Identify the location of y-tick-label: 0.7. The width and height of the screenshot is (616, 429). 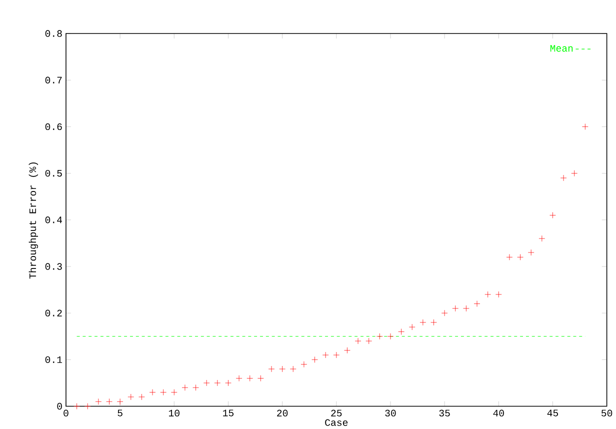
(53, 80).